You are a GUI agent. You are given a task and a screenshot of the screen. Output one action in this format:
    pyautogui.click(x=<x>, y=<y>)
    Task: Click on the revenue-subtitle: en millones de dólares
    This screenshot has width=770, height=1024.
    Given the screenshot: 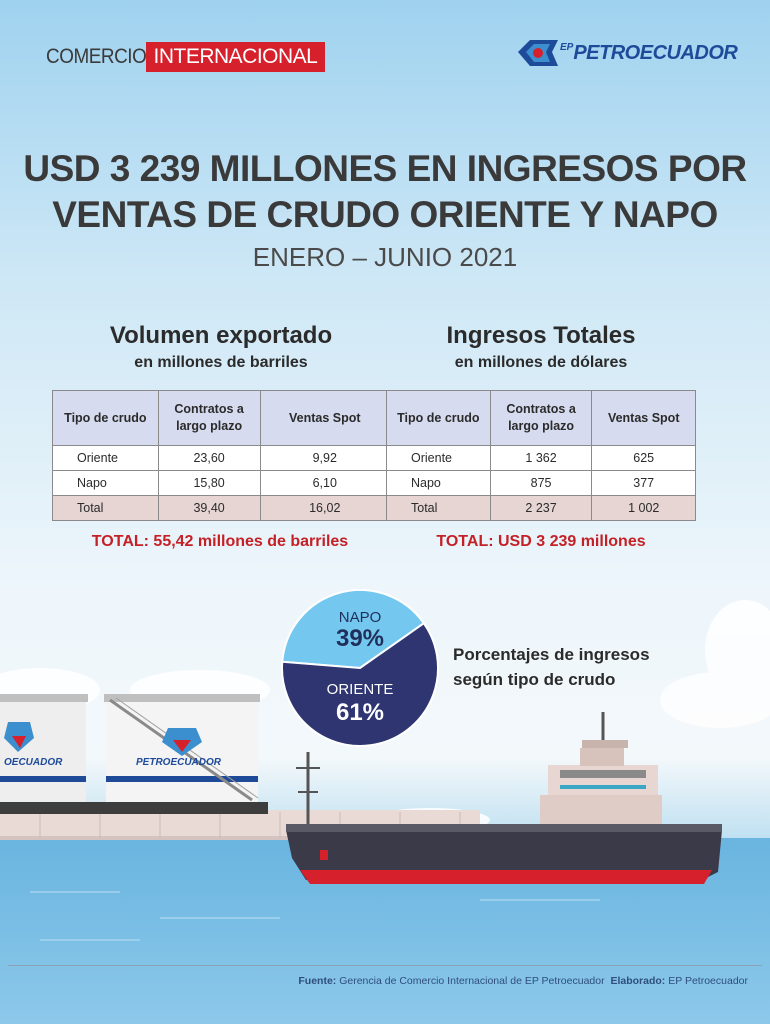 What is the action you would take?
    pyautogui.click(x=541, y=362)
    